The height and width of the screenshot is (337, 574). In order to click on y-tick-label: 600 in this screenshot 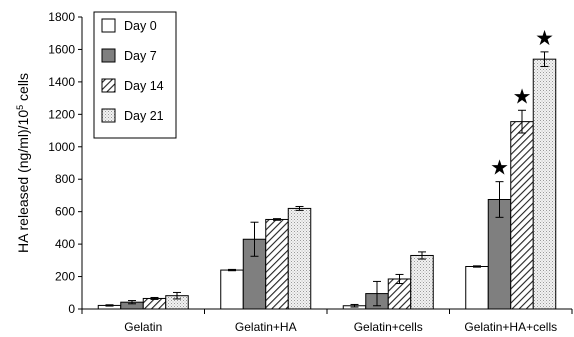, I will do `click(65, 212)`.